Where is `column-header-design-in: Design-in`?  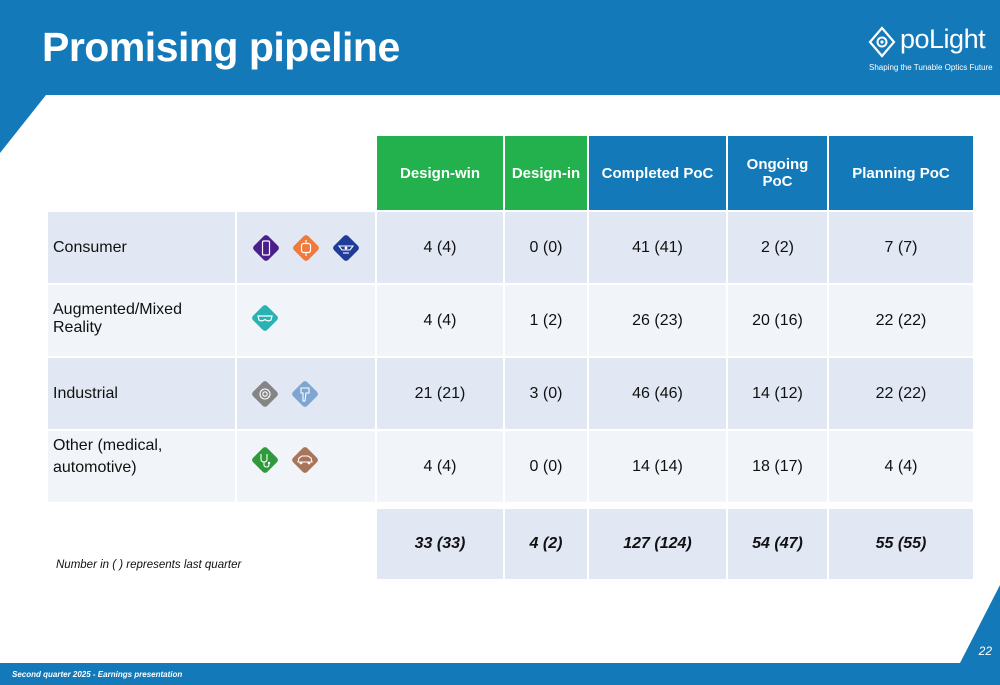
column-header-design-in: Design-in is located at coordinates (546, 173).